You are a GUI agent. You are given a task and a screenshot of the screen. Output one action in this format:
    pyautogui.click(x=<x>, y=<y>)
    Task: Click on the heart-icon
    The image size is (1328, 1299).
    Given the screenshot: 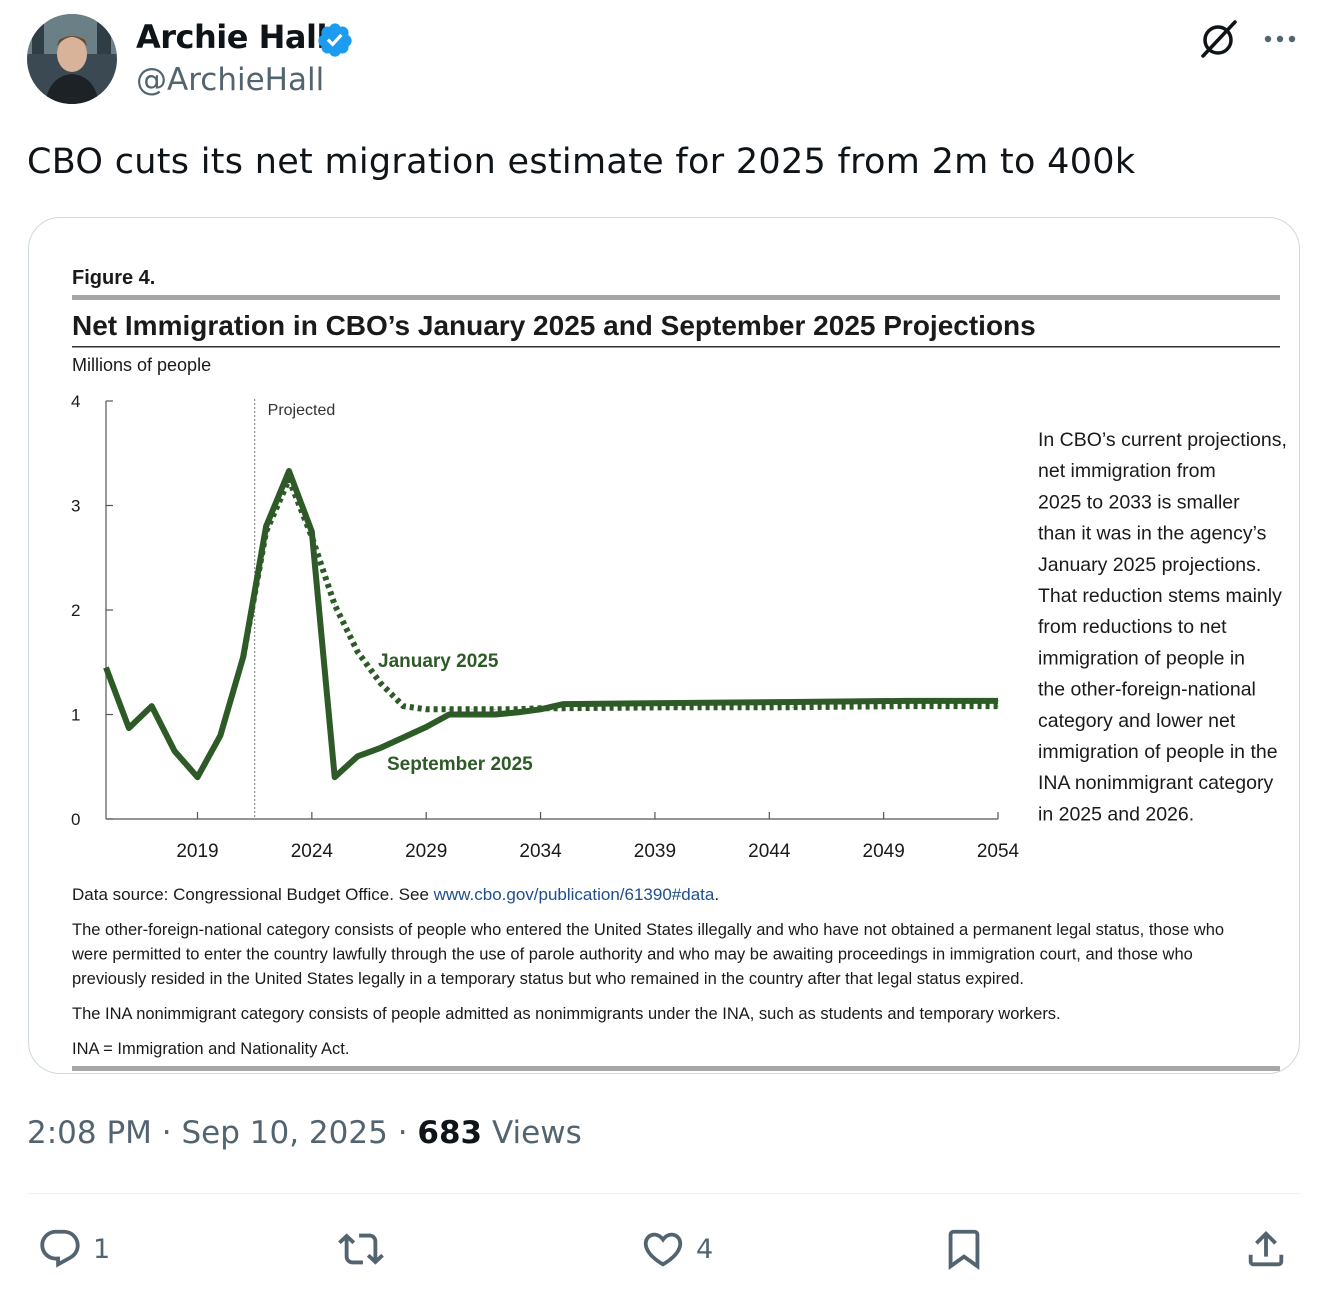 What is the action you would take?
    pyautogui.click(x=663, y=1249)
    